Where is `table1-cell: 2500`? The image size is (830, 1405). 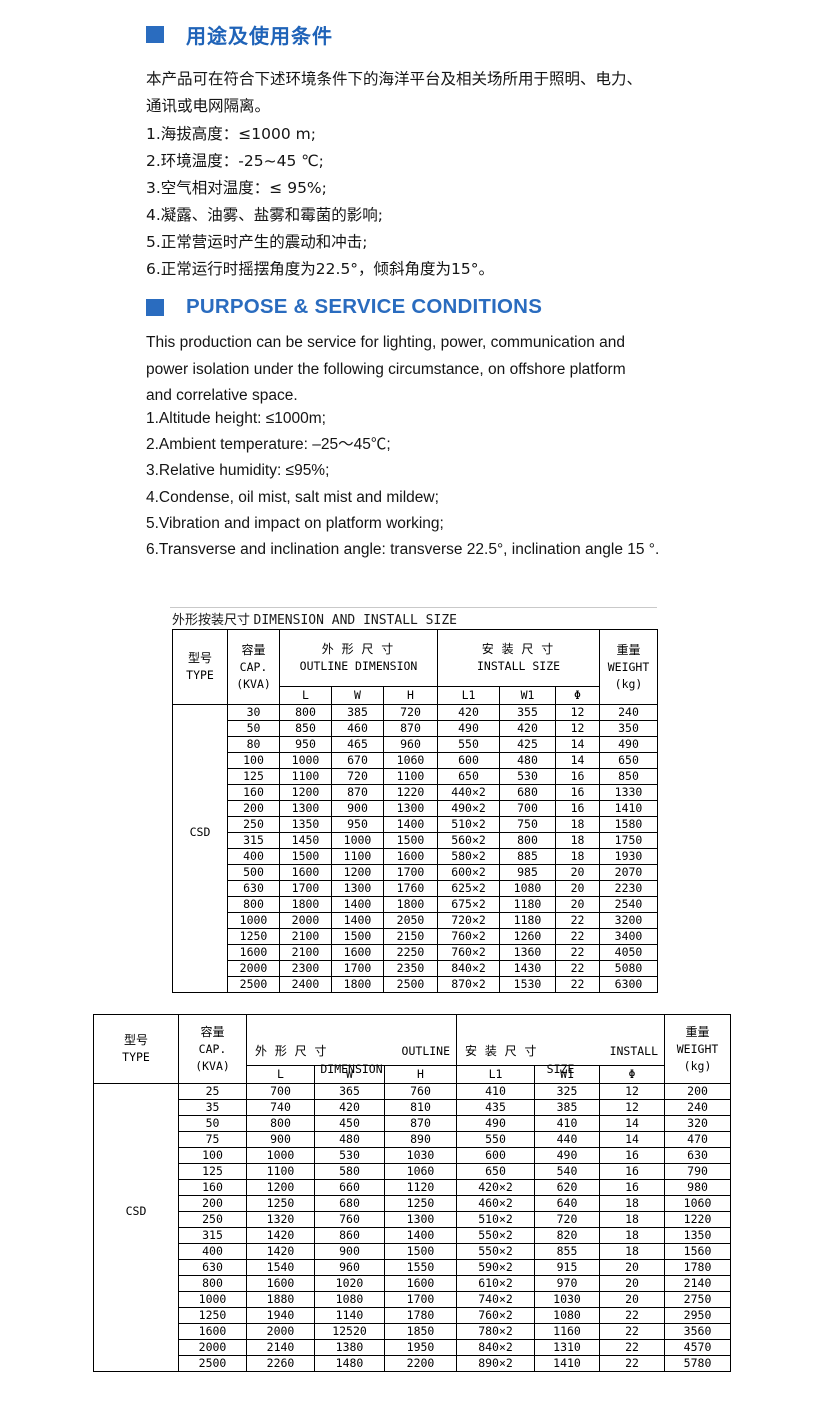 table1-cell: 2500 is located at coordinates (410, 984).